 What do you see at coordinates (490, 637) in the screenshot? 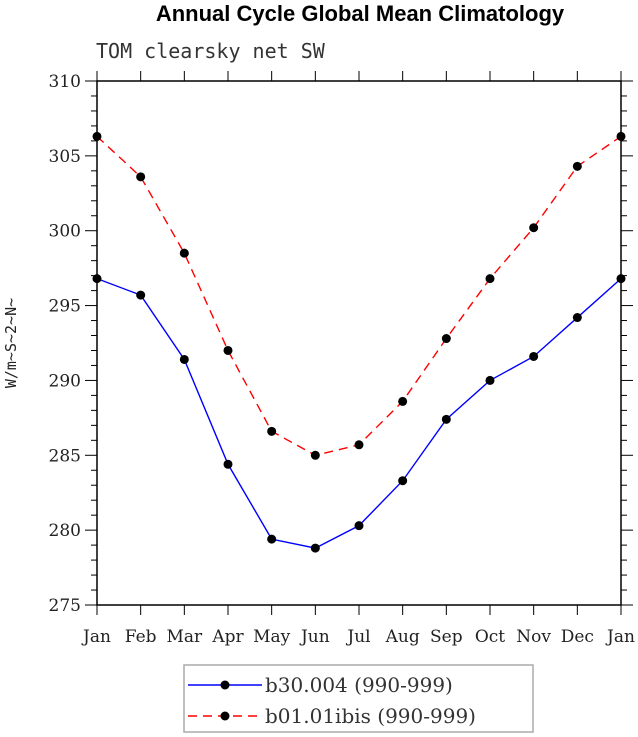
I see `x-tick-label: Oct` at bounding box center [490, 637].